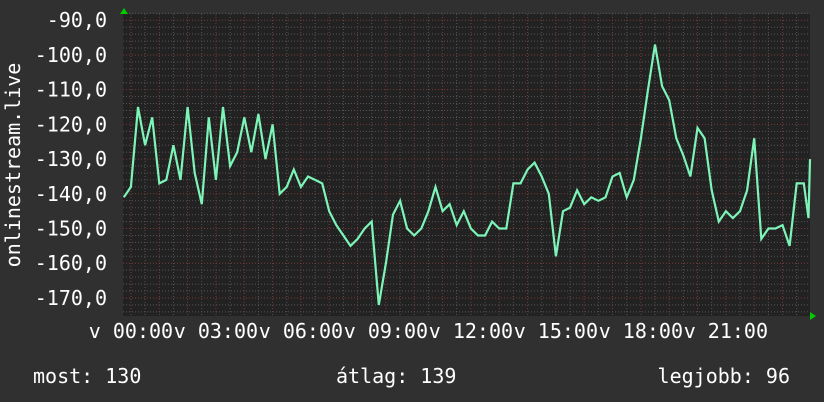  What do you see at coordinates (386, 331) in the screenshot?
I see `x-tick-label: v 09:00` at bounding box center [386, 331].